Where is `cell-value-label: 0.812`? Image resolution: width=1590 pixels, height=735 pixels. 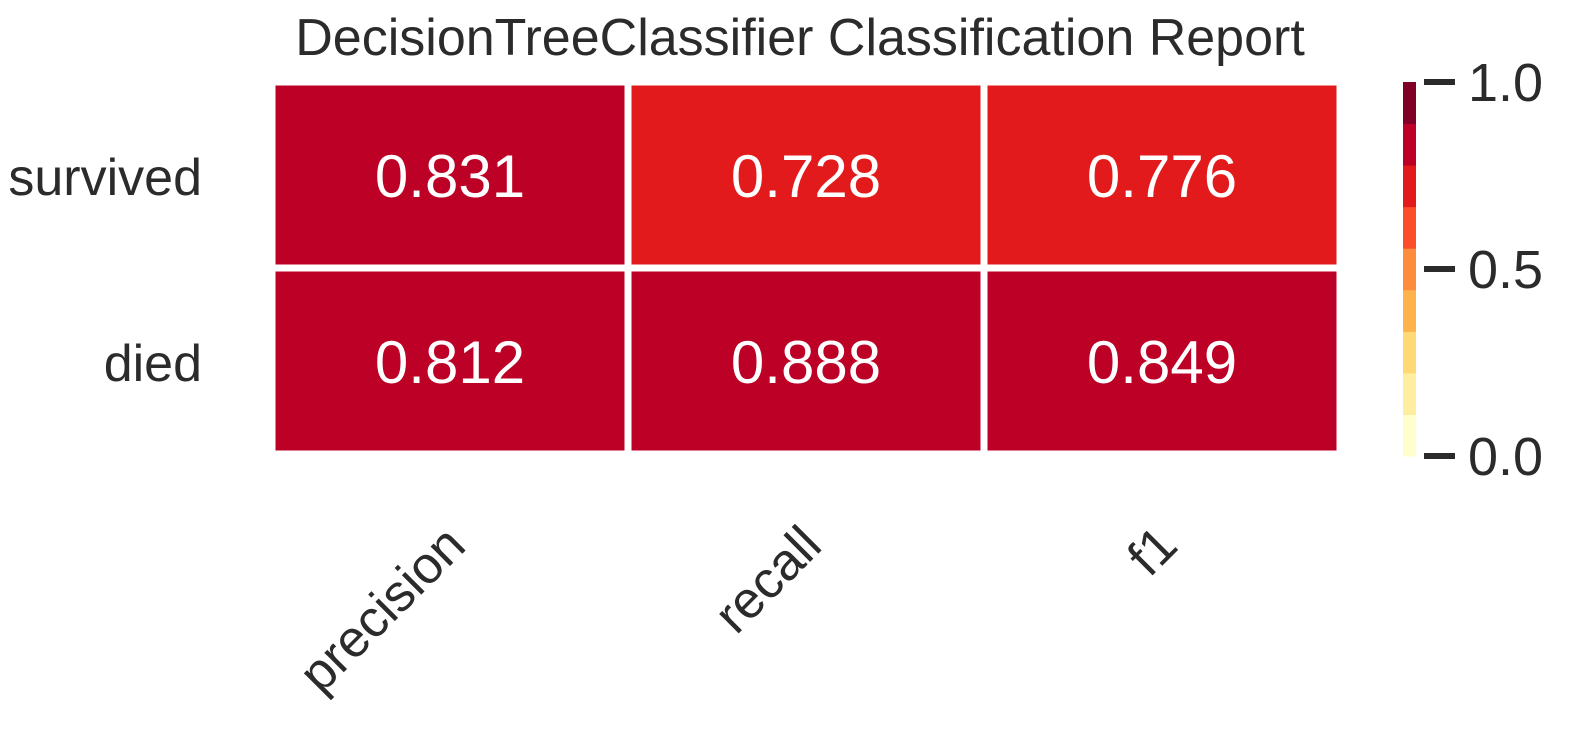 cell-value-label: 0.812 is located at coordinates (450, 362).